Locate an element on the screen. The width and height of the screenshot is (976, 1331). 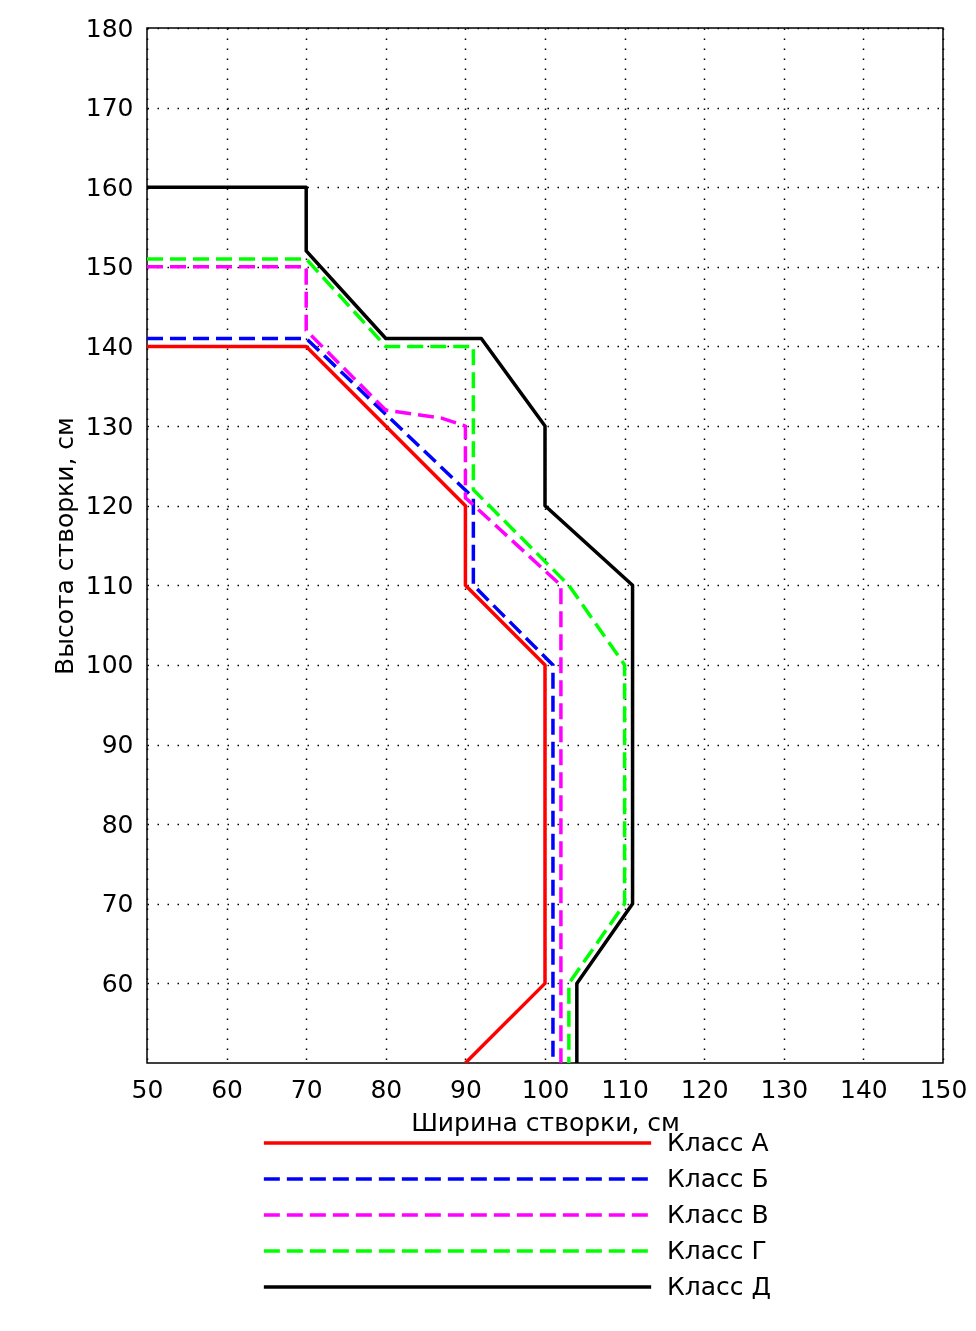
y-tick-label: 120 is located at coordinates (109, 506).